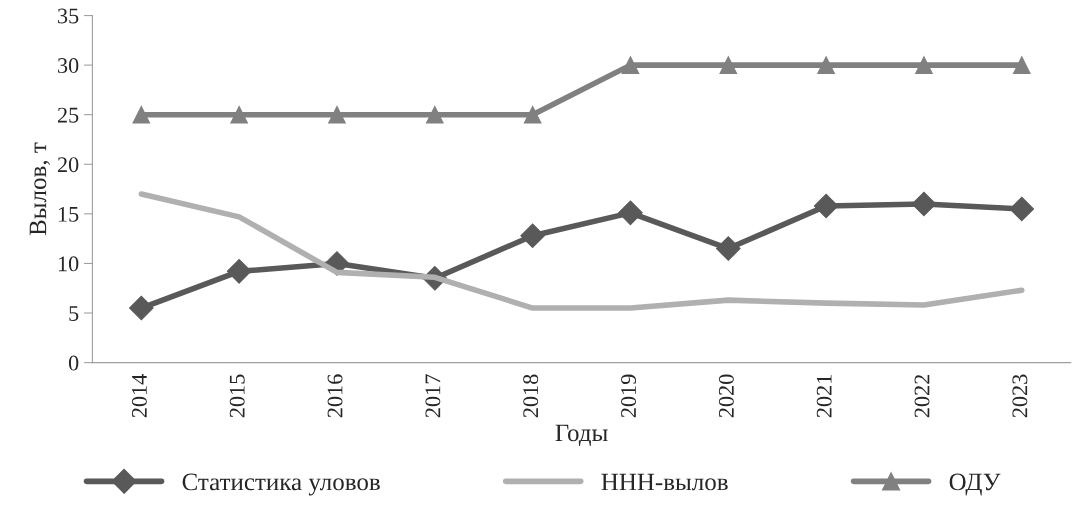  I want to click on x-tick-label: 2015, so click(237, 396).